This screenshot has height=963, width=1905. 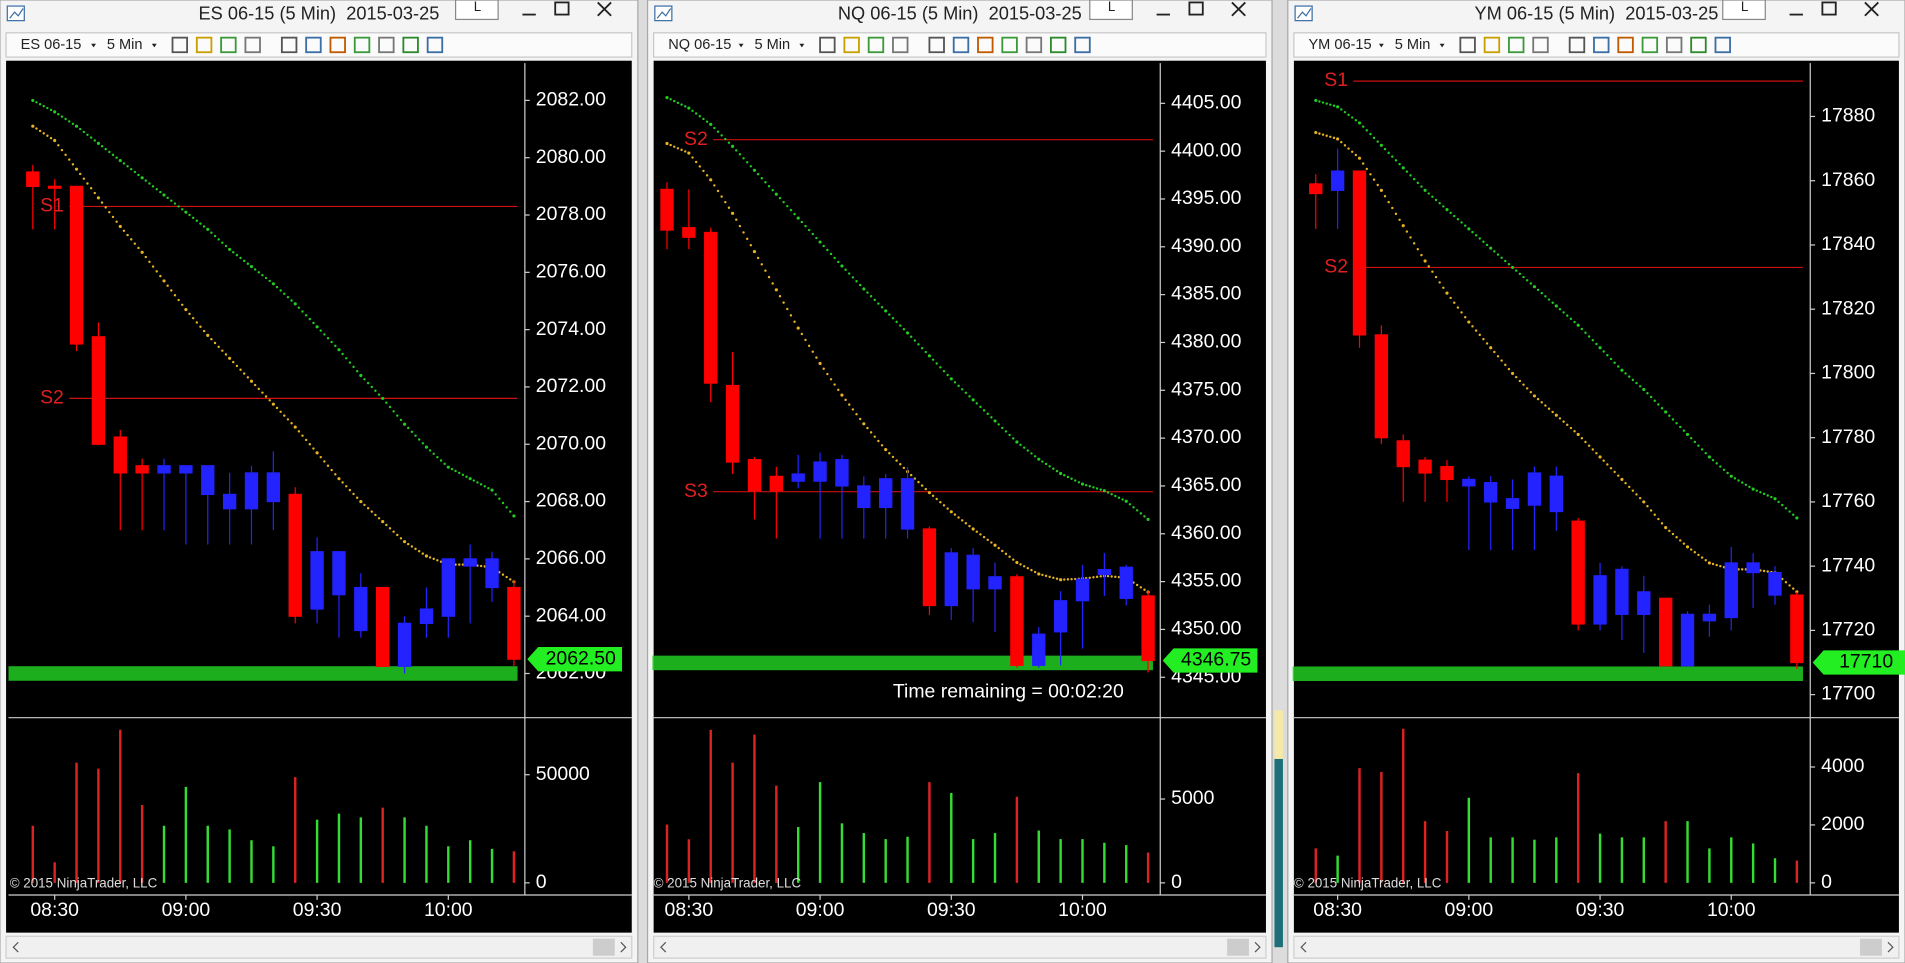 I want to click on toolbar-instrument: NQ 06-15, so click(x=699, y=45).